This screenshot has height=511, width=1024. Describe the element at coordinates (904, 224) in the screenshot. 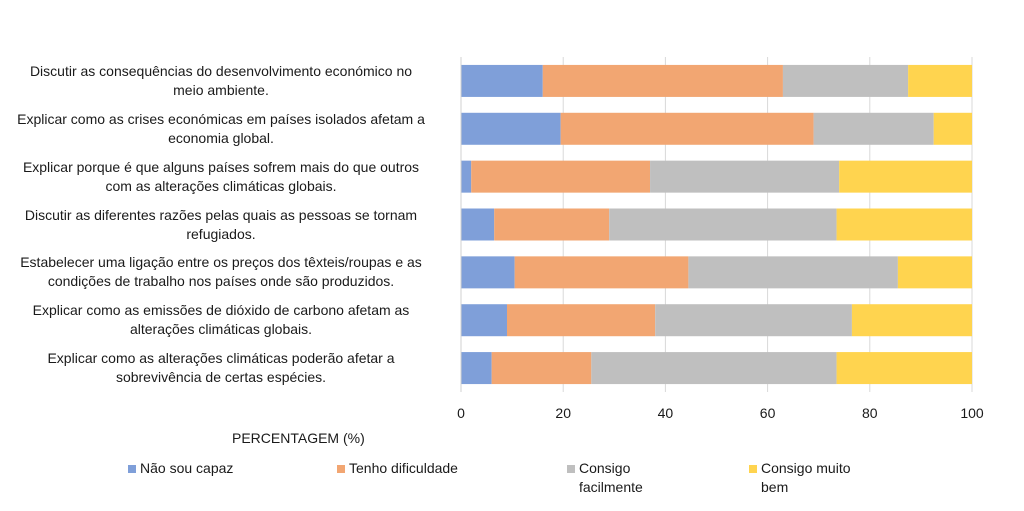

I see `bar-segment-row4-series4` at that location.